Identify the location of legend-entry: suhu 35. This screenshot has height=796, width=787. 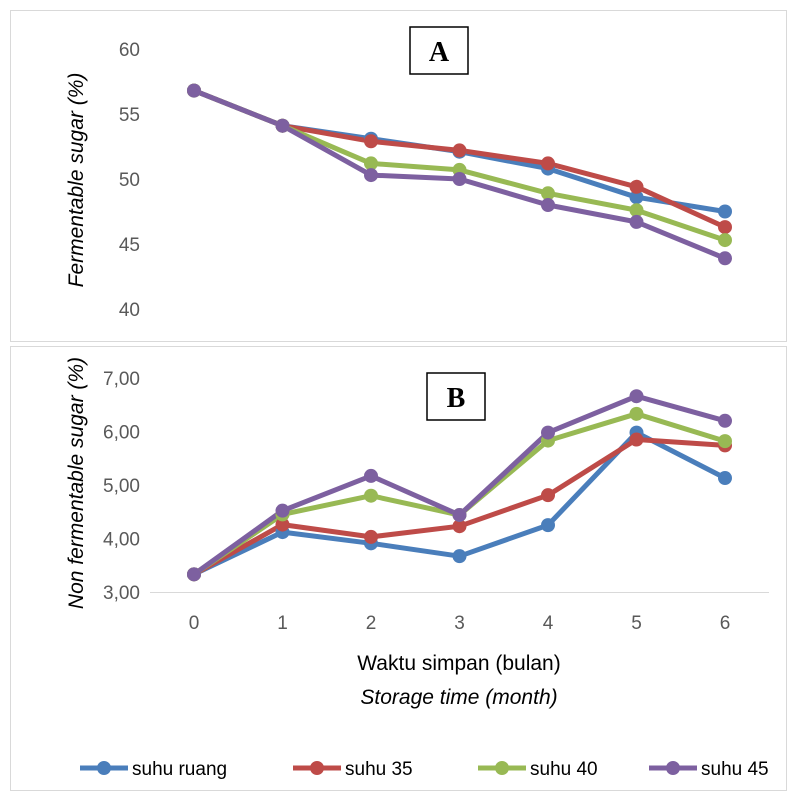
(353, 769).